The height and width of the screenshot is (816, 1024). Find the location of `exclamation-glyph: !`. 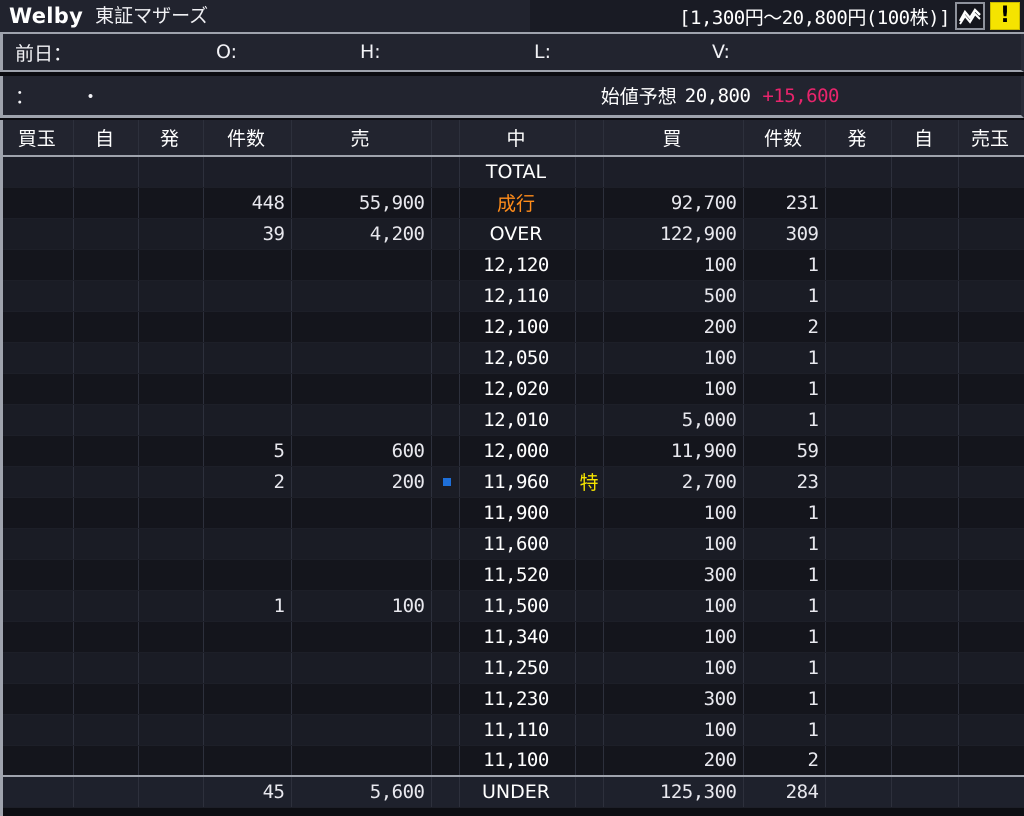

exclamation-glyph: ! is located at coordinates (1005, 15).